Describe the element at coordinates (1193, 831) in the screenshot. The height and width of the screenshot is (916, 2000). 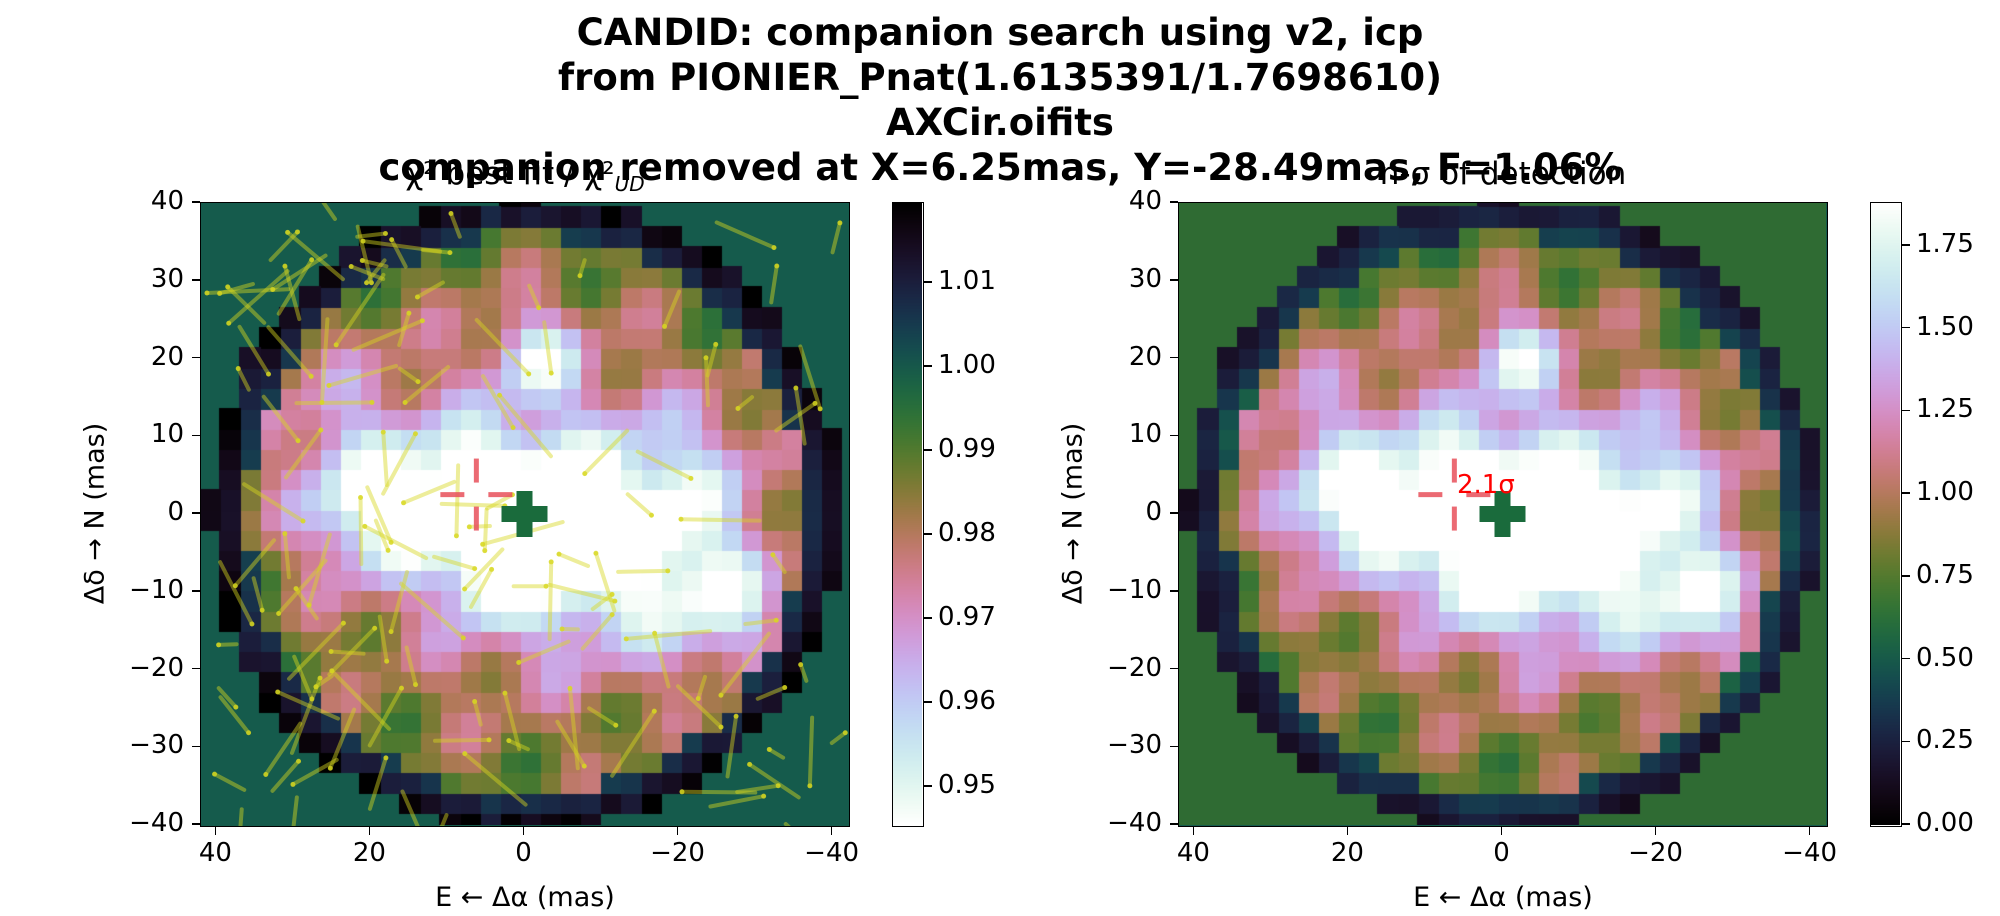
I see `x-tick-mark` at that location.